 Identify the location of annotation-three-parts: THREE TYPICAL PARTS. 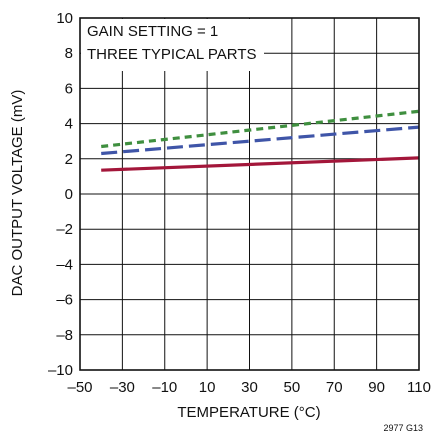
(172, 54).